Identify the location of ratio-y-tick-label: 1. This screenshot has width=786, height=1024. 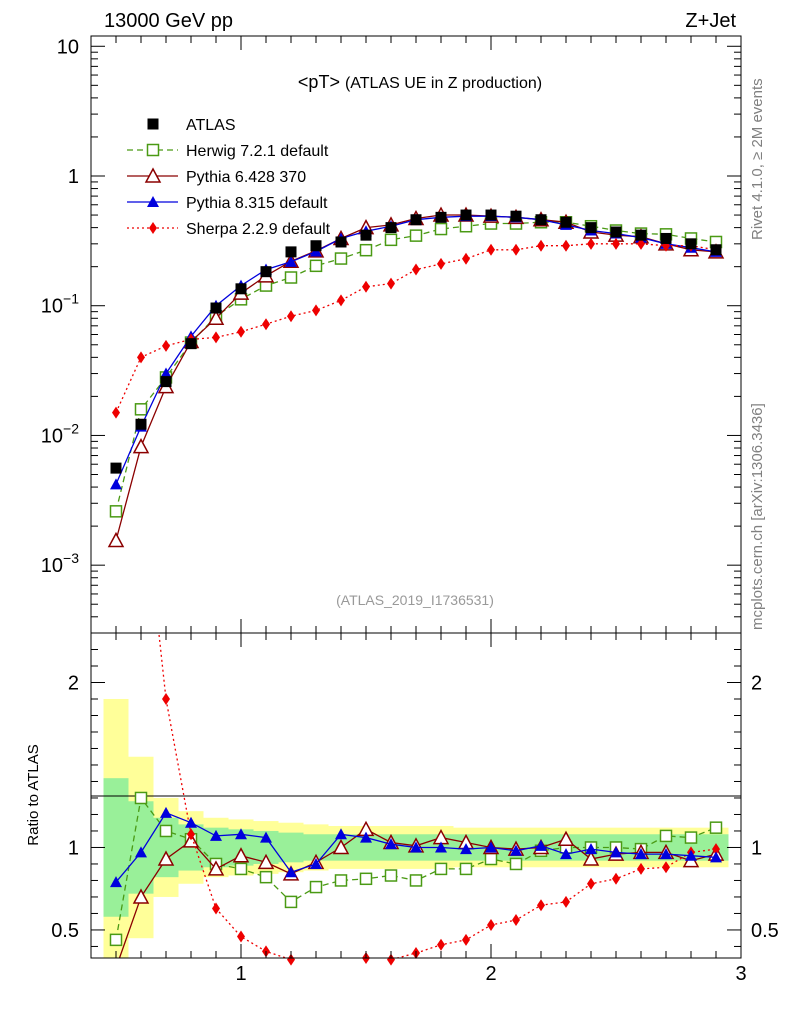
(73, 848).